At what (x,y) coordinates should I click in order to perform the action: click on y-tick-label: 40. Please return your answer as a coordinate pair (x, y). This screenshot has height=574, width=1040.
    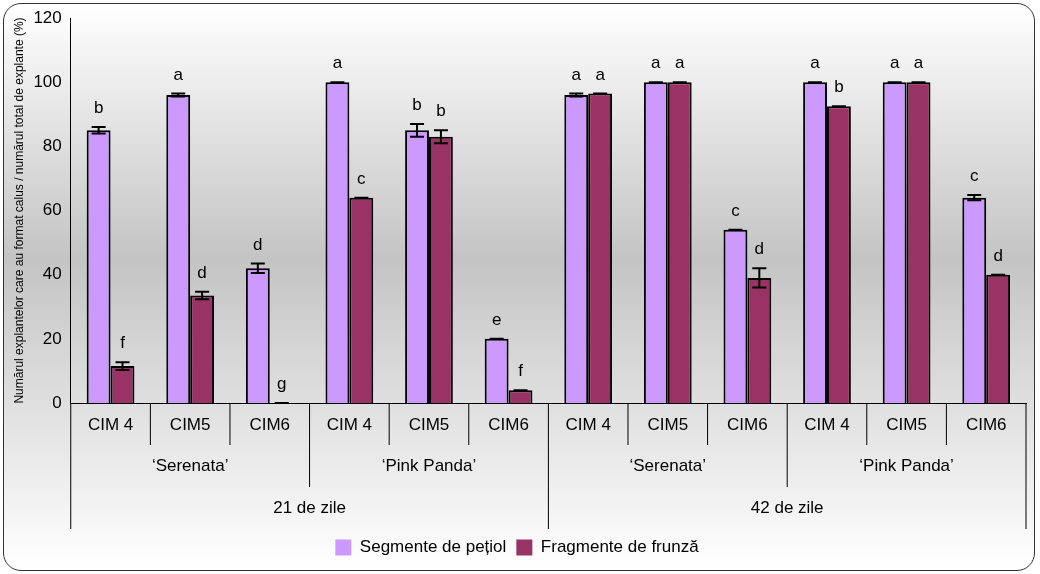
    Looking at the image, I should click on (52, 274).